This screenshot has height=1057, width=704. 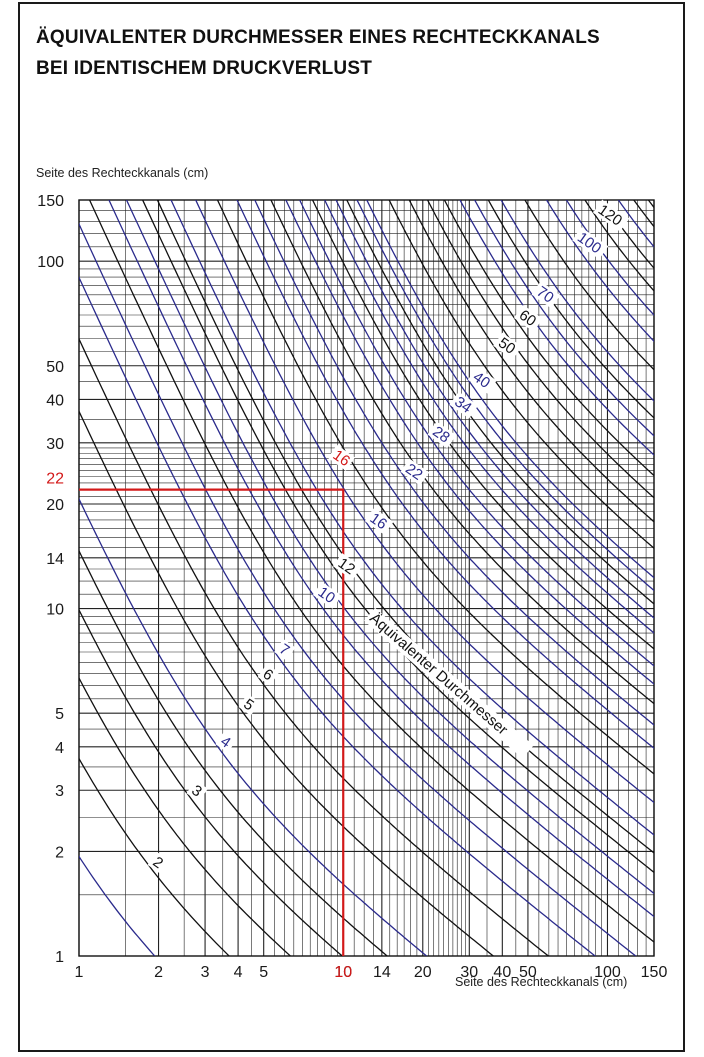 I want to click on curve-label-16: 16, so click(x=378, y=521).